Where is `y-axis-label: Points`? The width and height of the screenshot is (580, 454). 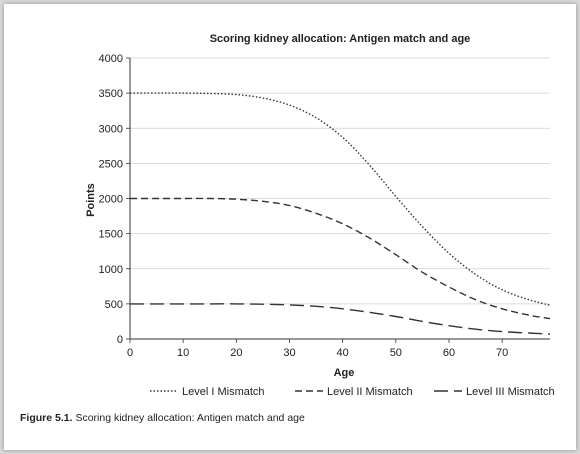 y-axis-label: Points is located at coordinates (91, 200).